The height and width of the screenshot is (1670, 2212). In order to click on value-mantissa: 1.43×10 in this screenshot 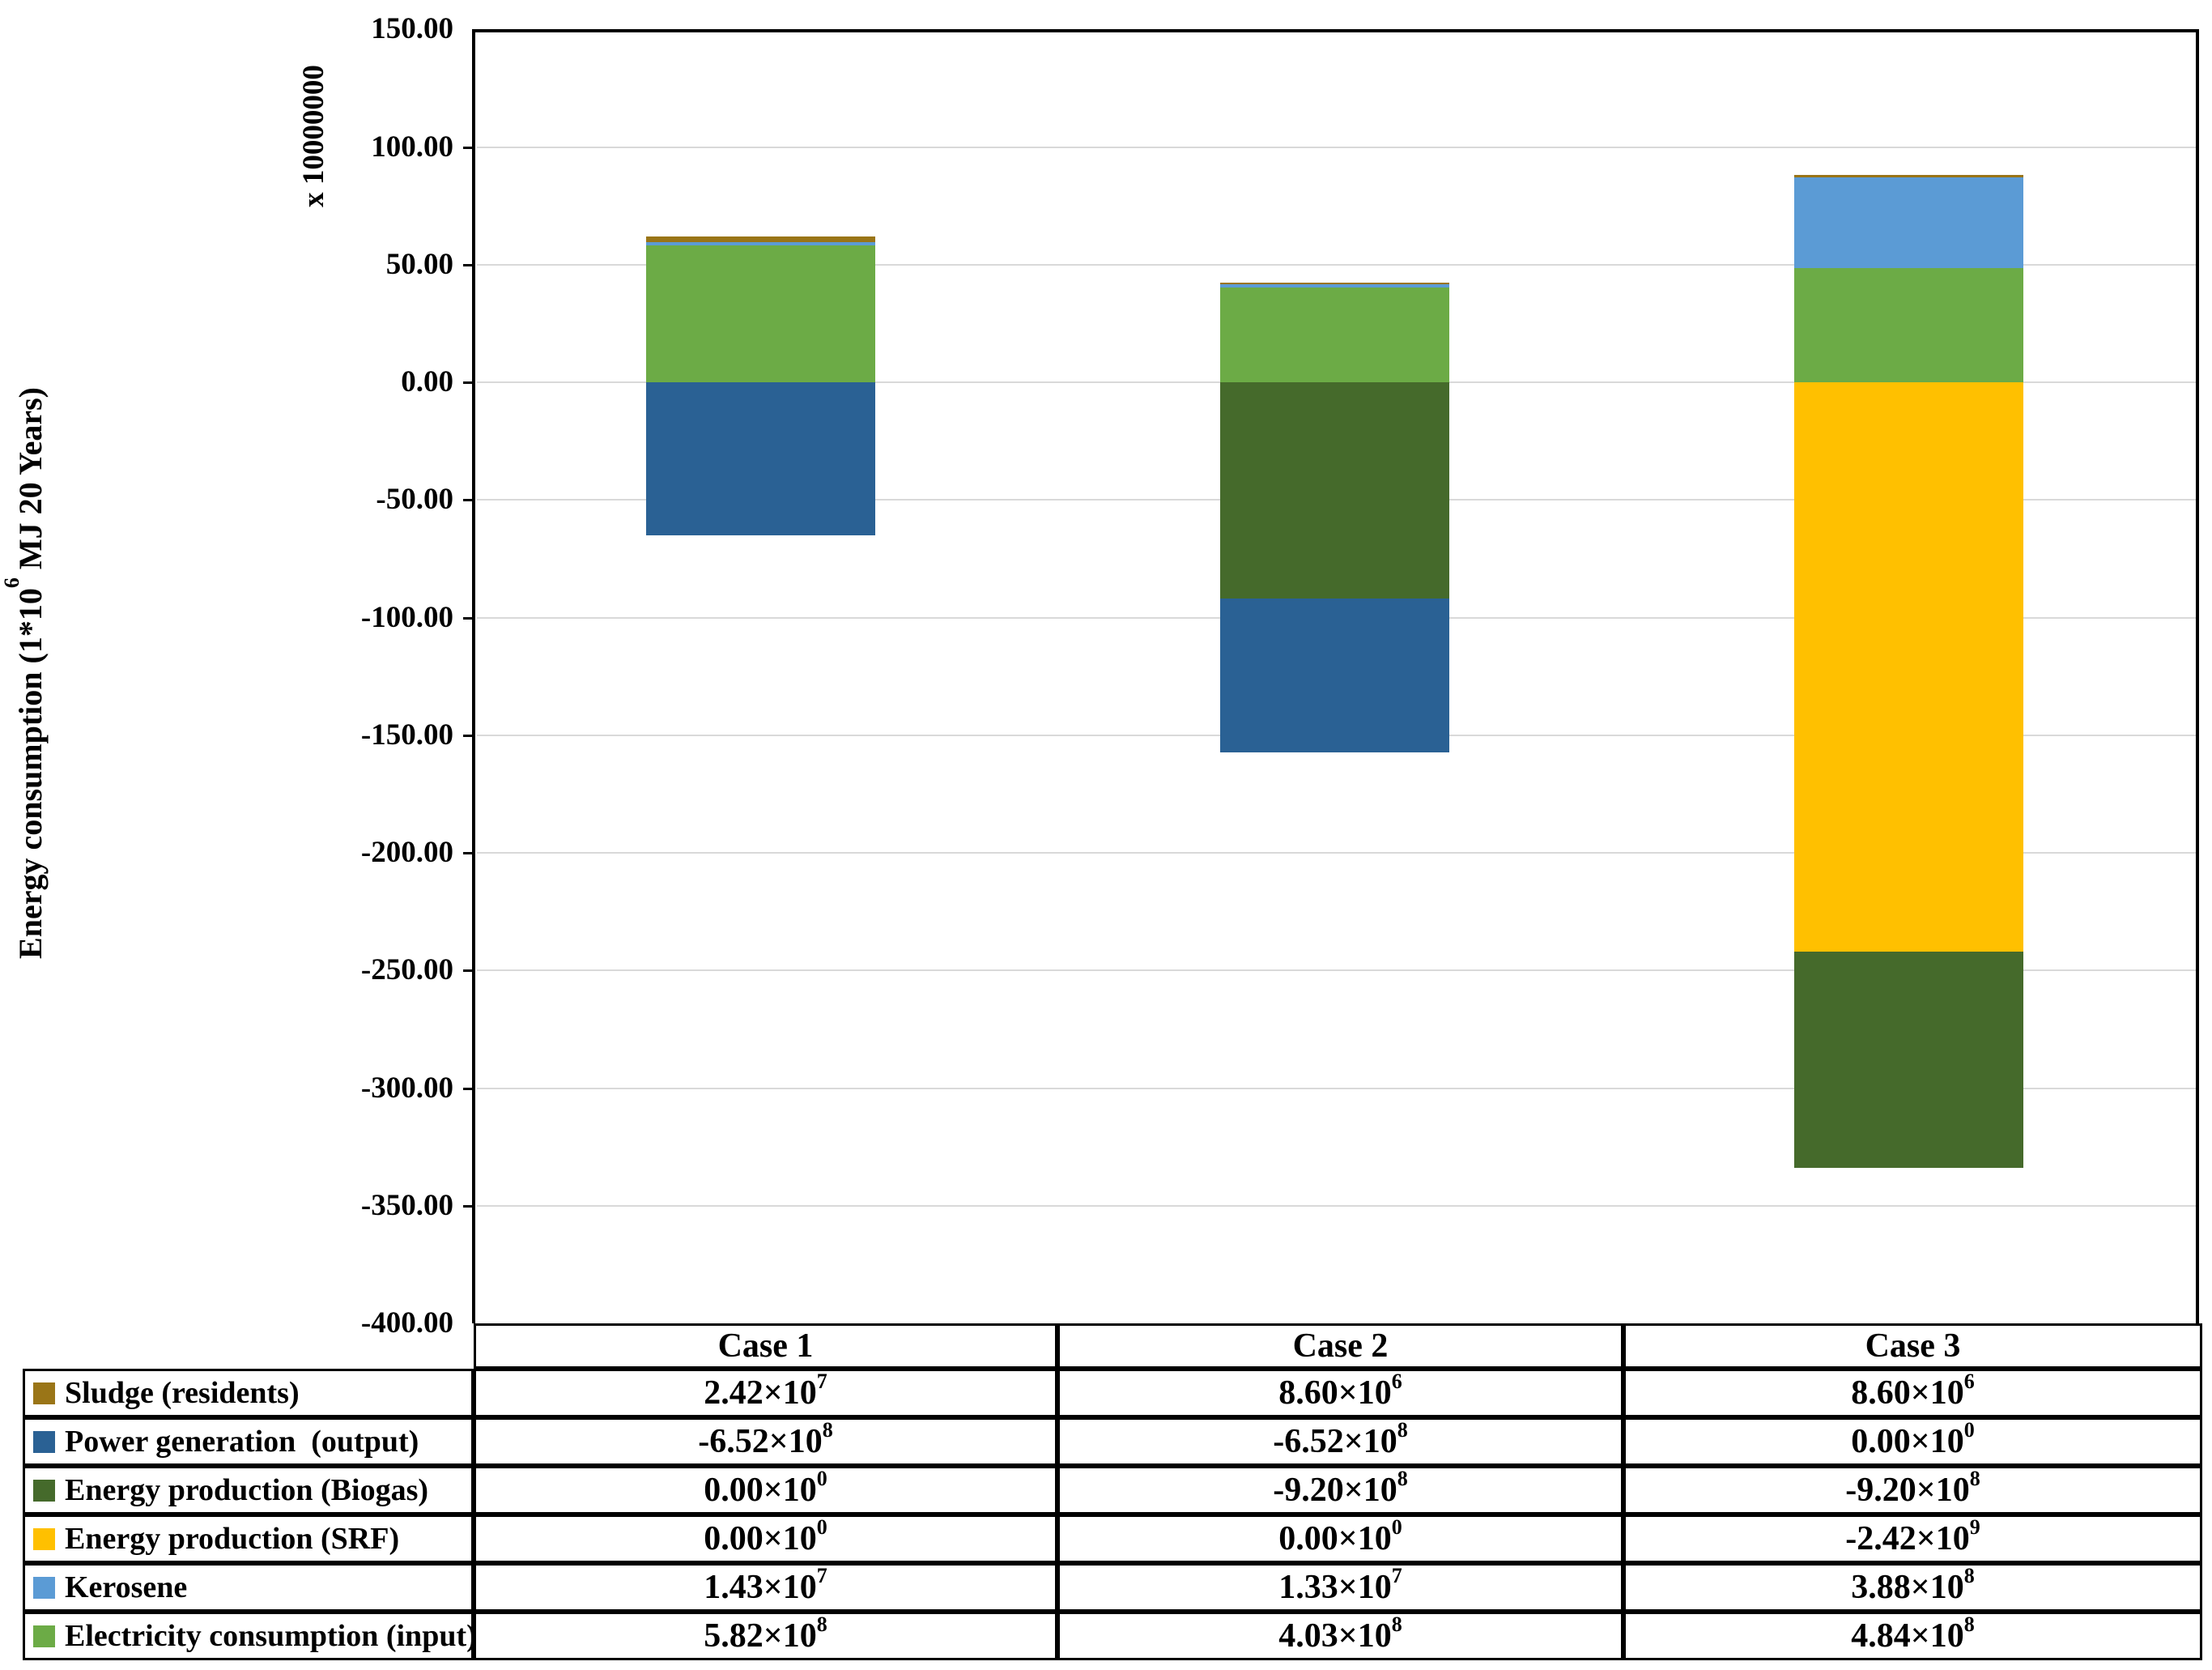, I will do `click(761, 1587)`.